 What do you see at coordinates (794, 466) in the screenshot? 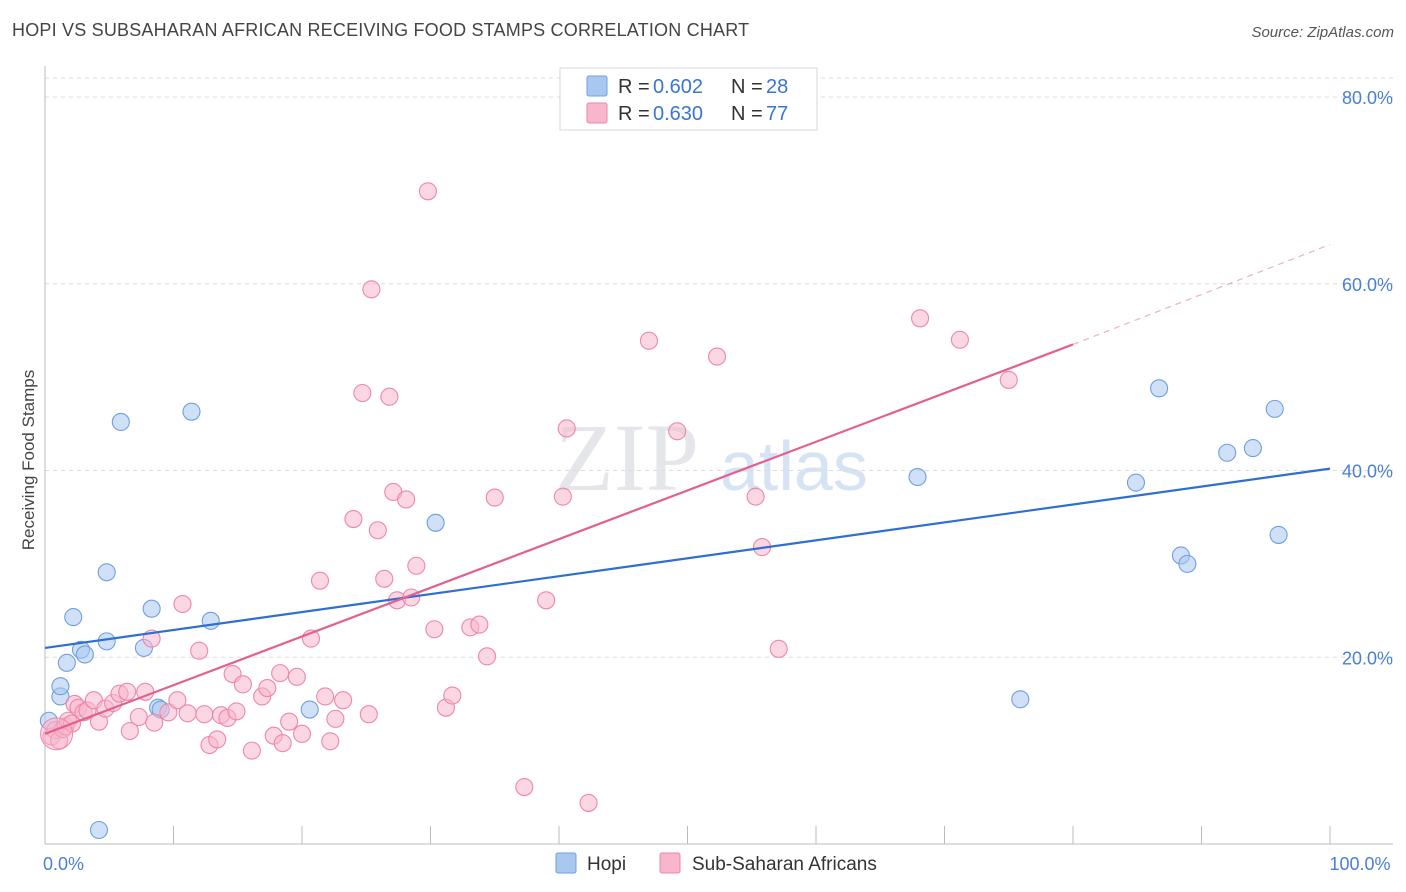
I see `watermark-atlas: atlas` at bounding box center [794, 466].